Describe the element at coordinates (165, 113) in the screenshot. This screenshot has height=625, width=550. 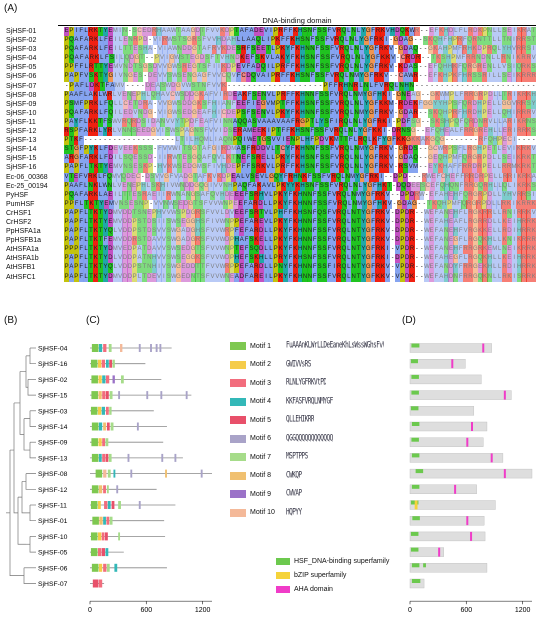
I see `residue: I` at that location.